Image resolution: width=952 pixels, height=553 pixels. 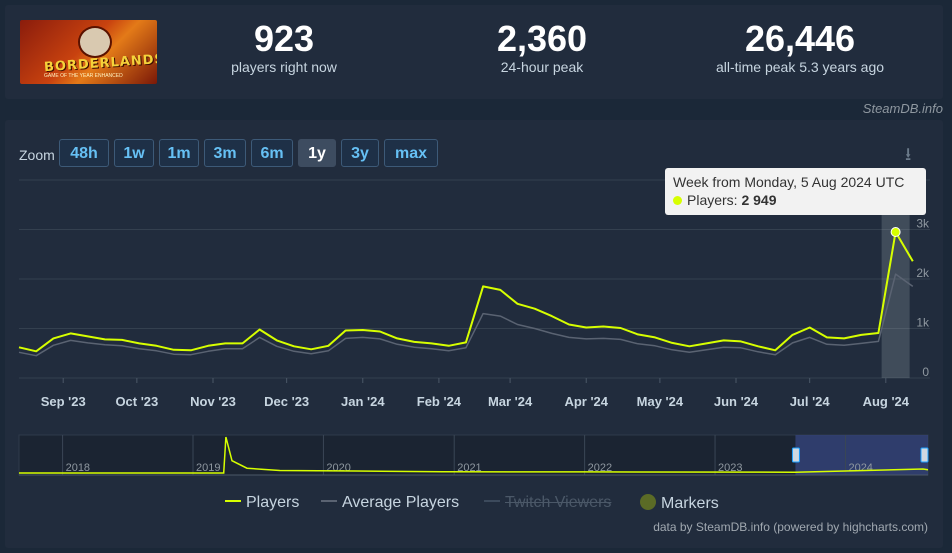 What do you see at coordinates (134, 153) in the screenshot?
I see `zoom-button-1w: 1w` at bounding box center [134, 153].